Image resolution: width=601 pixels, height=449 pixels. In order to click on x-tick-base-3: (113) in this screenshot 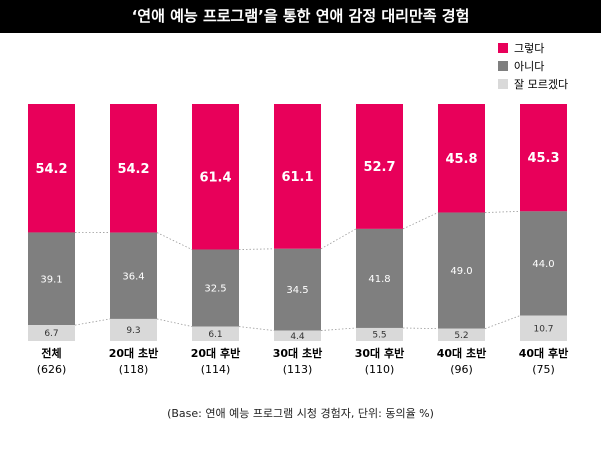, I will do `click(298, 369)`.